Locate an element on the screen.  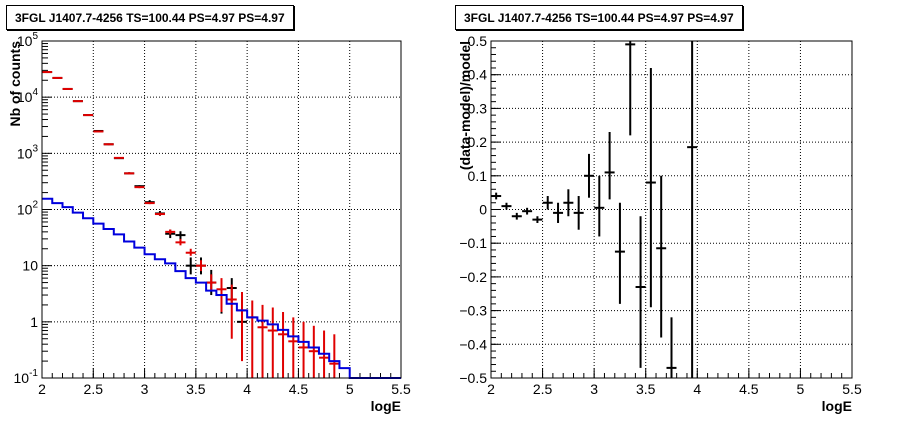
y-tick-label: 10⁻¹ is located at coordinates (26, 377).